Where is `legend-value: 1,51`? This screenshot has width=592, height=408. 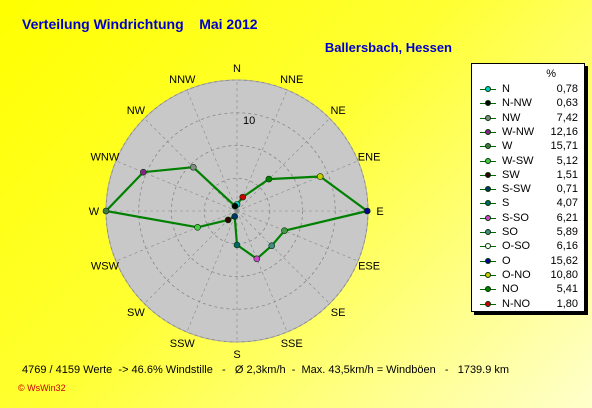 legend-value: 1,51 is located at coordinates (567, 174).